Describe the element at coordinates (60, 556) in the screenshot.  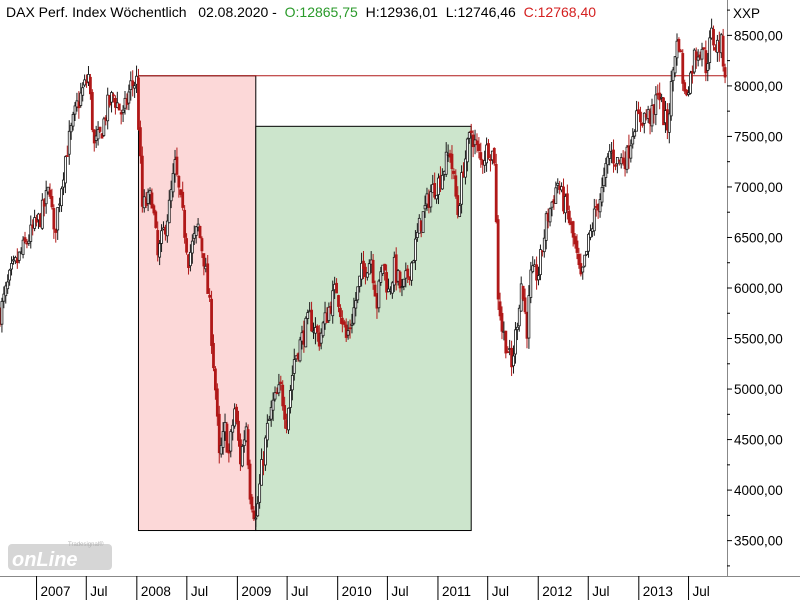
I see `tradesignal-logo: Tradesignal® onLine` at that location.